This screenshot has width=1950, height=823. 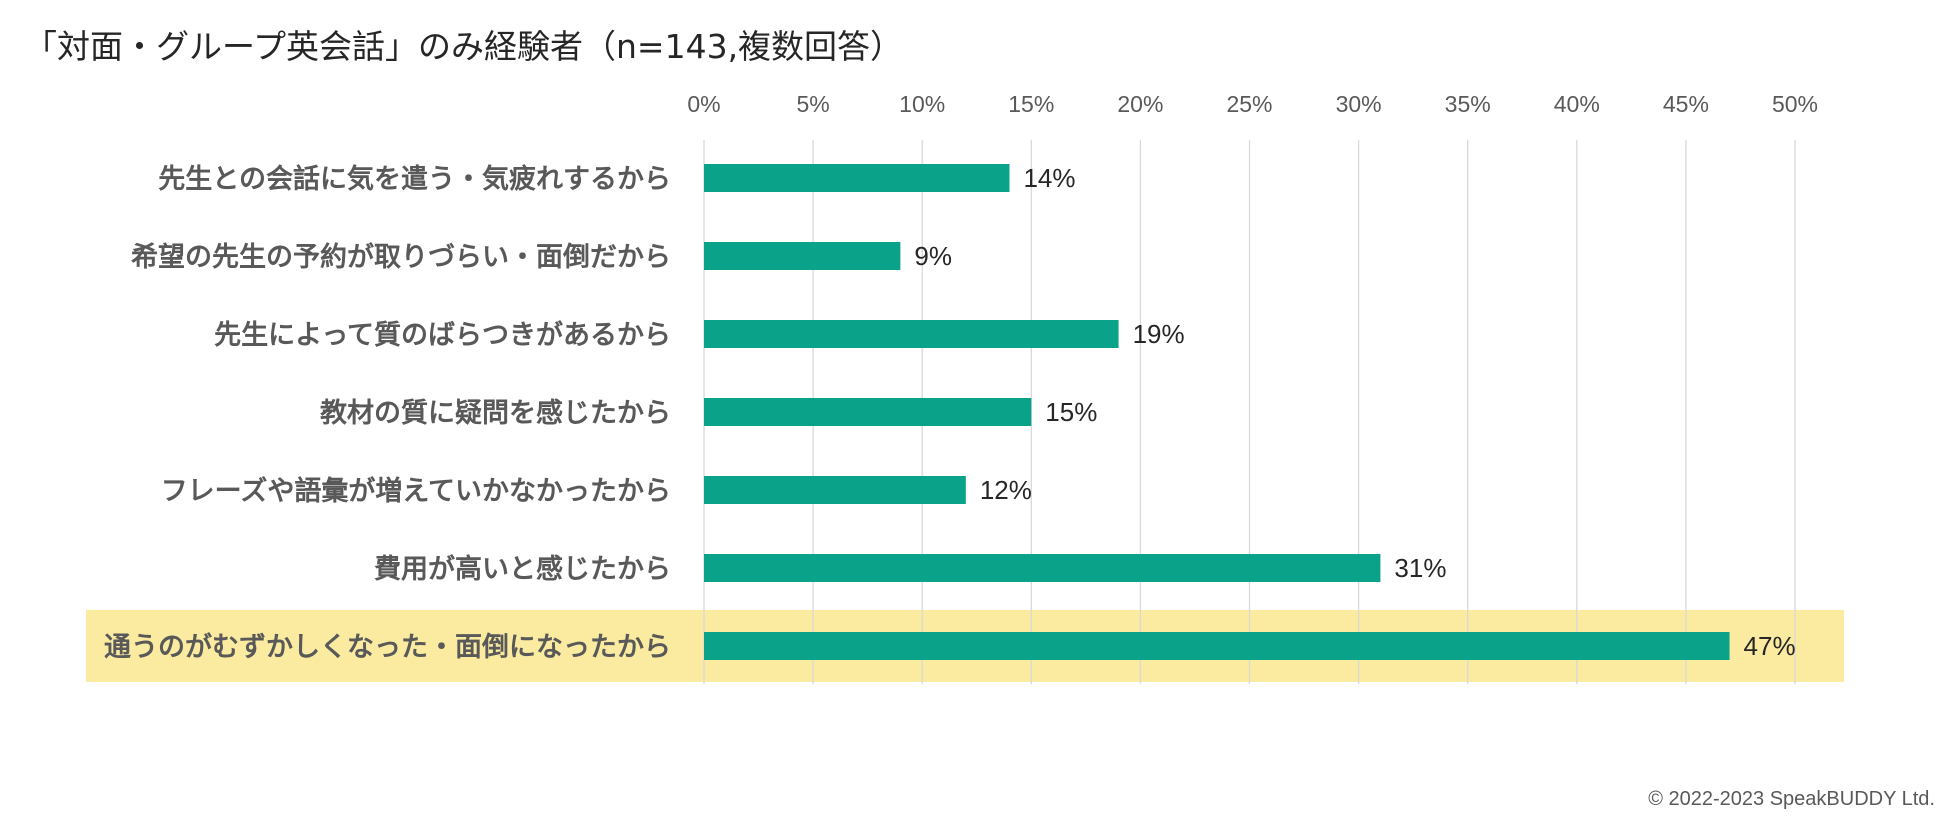 I want to click on x-tick-label: 20%, so click(x=1140, y=104).